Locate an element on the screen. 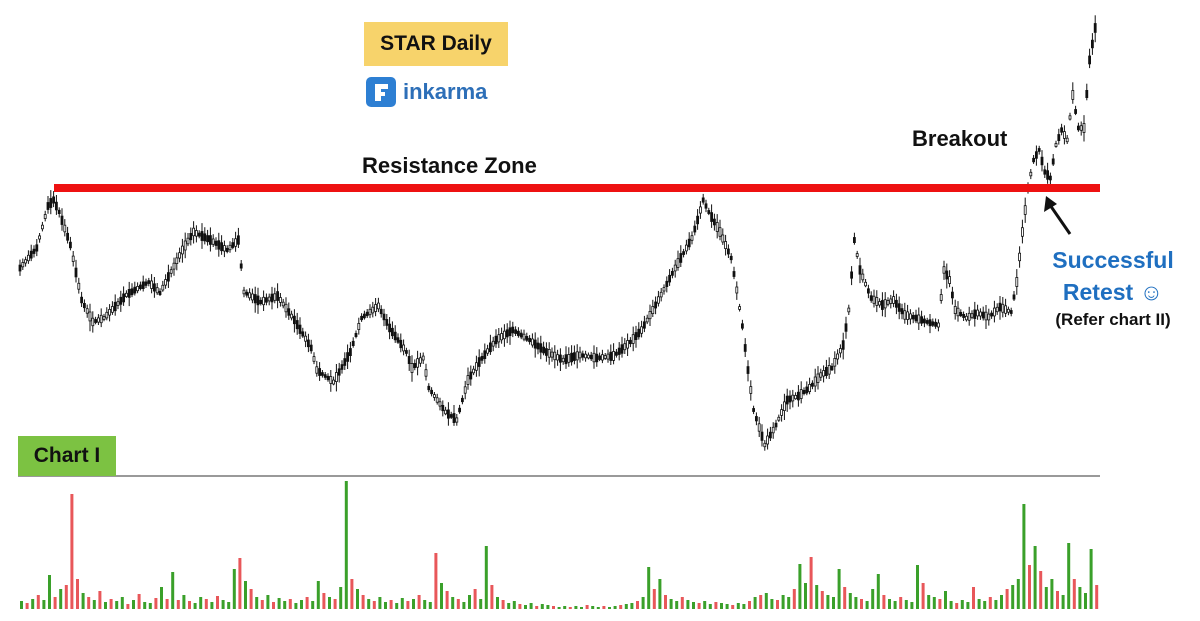 The image size is (1200, 621). brand-name: inkarma is located at coordinates (445, 91).